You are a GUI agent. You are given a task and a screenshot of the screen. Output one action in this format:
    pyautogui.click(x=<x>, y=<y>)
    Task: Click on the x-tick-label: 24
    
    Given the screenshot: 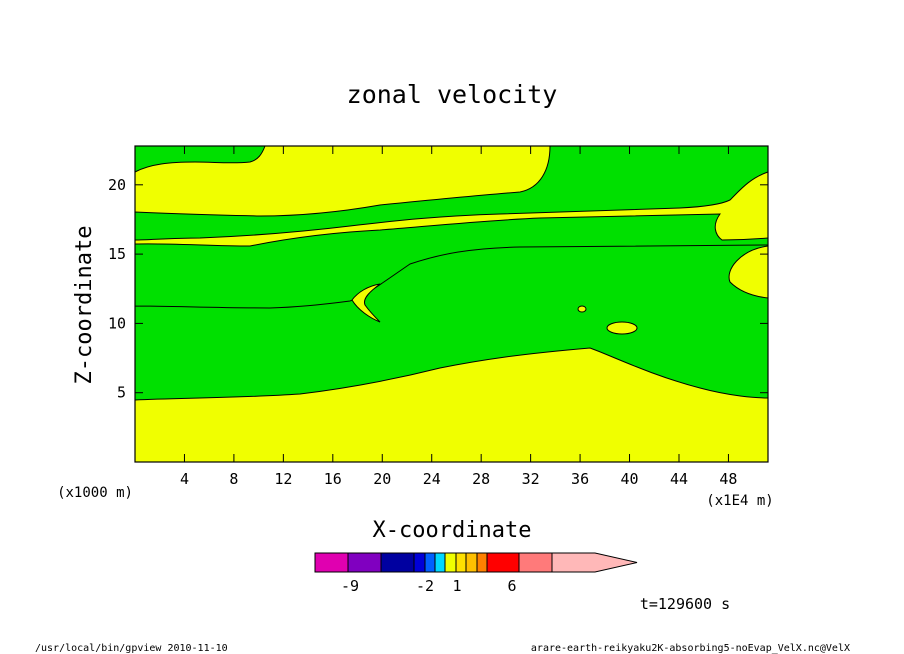 What is the action you would take?
    pyautogui.click(x=432, y=479)
    